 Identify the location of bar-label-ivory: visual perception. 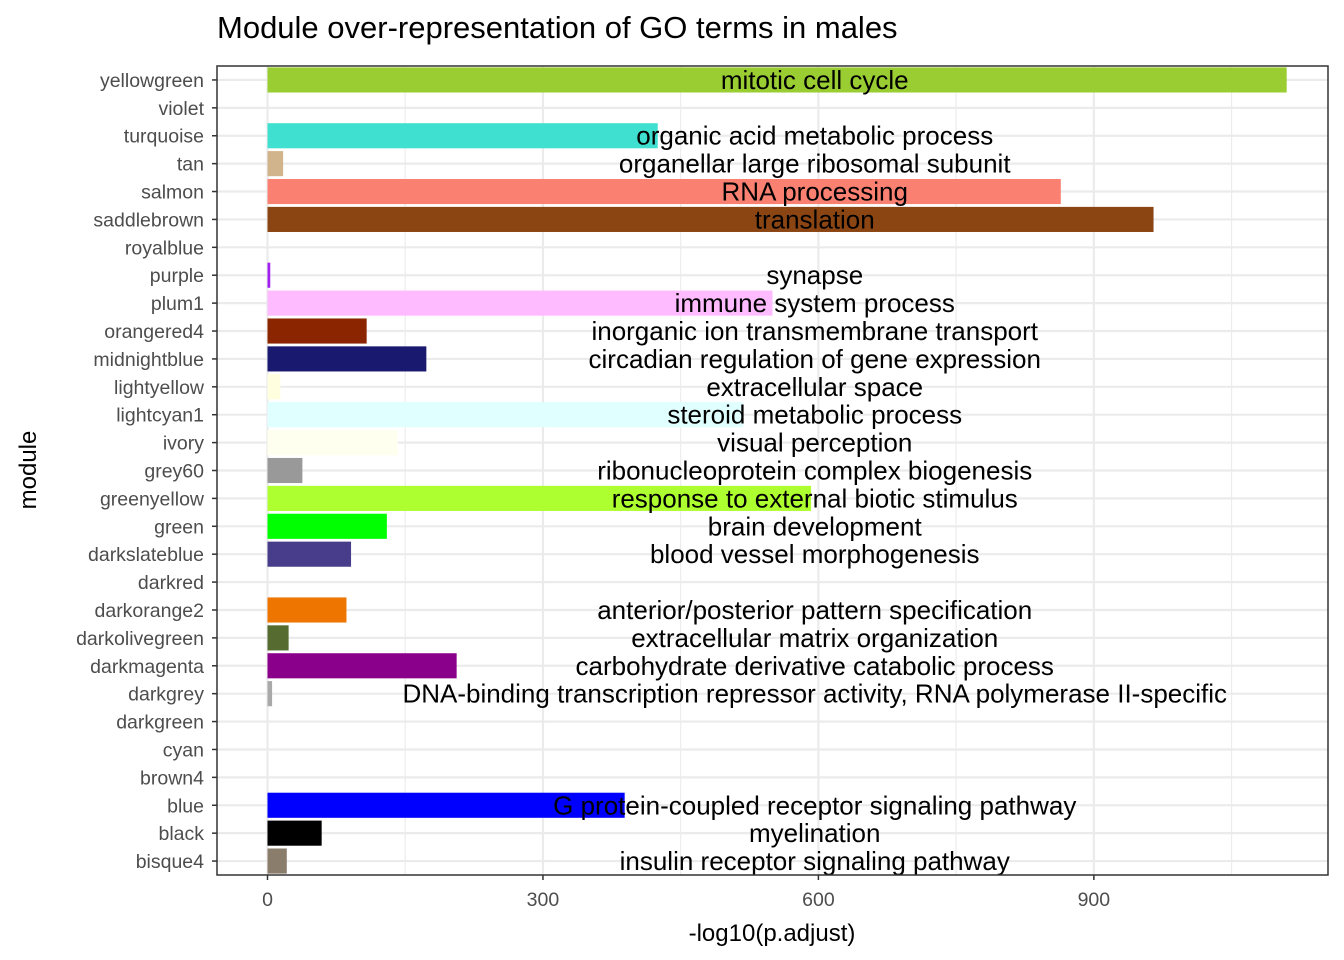
(814, 443).